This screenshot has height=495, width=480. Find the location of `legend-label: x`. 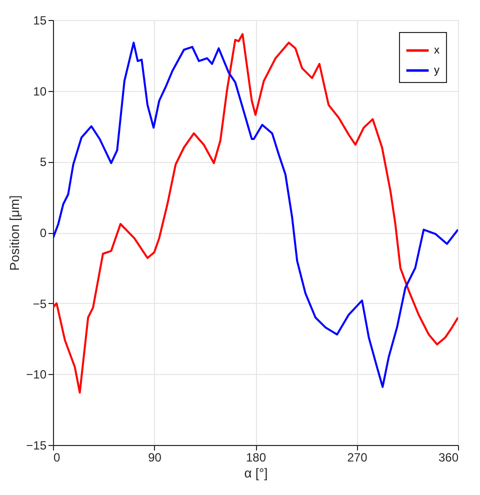

legend-label: x is located at coordinates (437, 50).